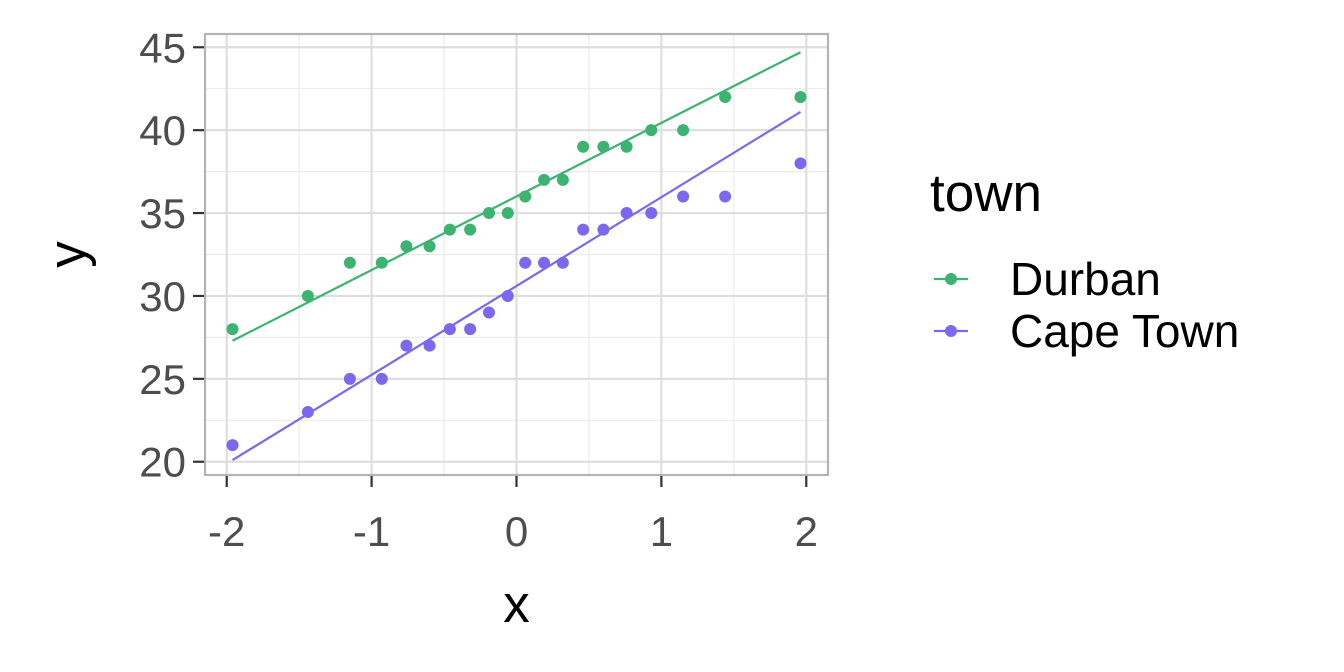 This screenshot has width=1344, height=672. I want to click on y-tick-label: 35, so click(162, 213).